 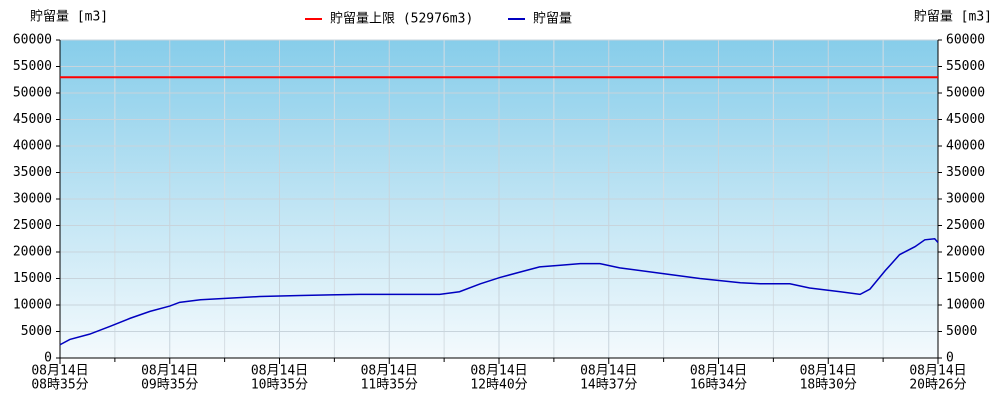 I want to click on y-tick-label: 35000, so click(x=32, y=172).